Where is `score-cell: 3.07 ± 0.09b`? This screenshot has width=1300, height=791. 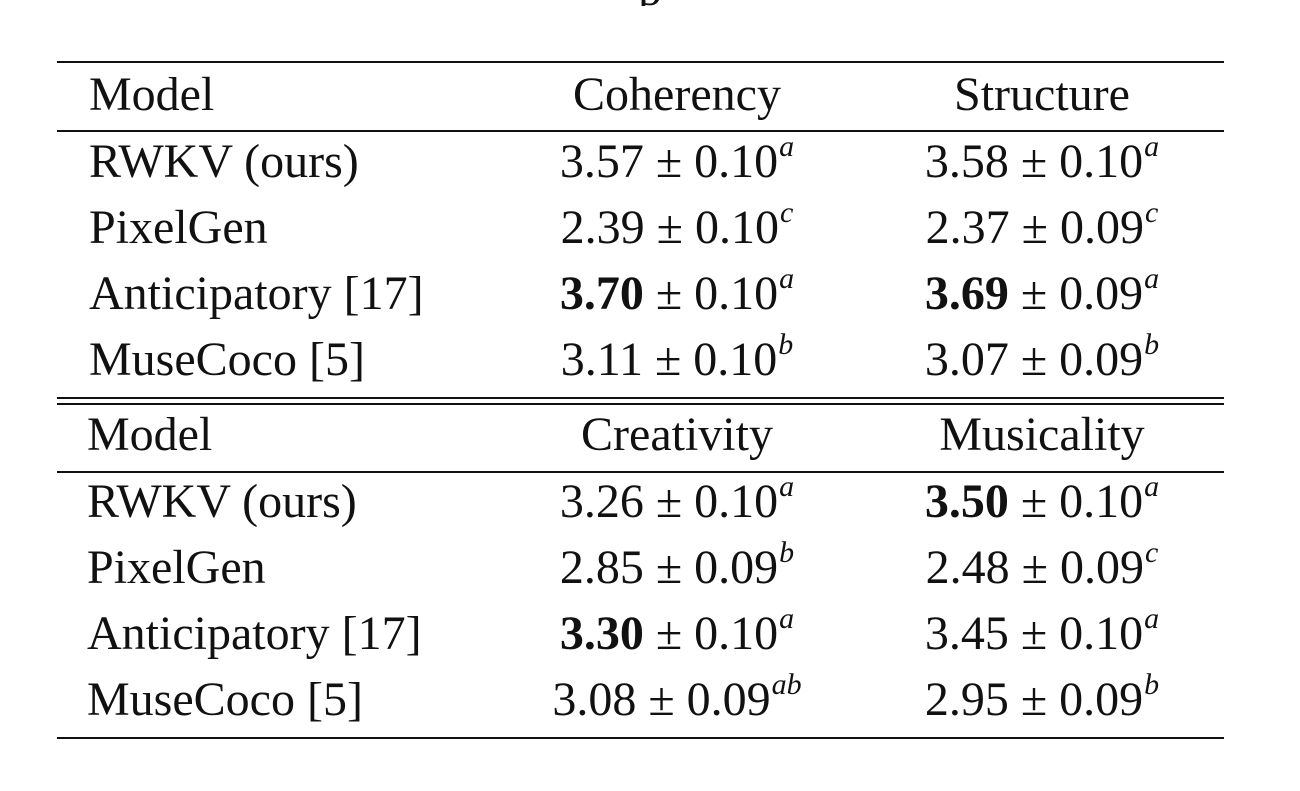
score-cell: 3.07 ± 0.09b is located at coordinates (1042, 360).